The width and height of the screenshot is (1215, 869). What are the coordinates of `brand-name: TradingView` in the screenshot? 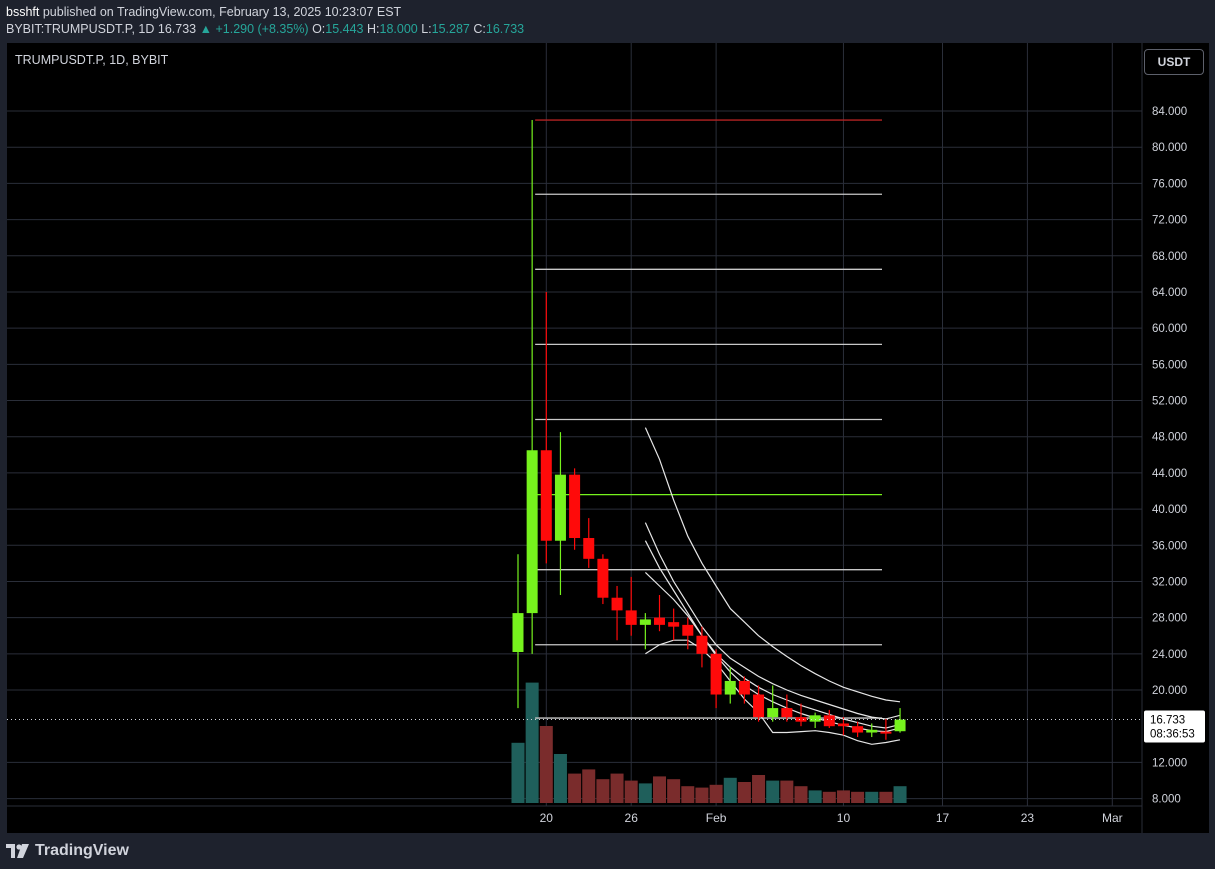 It's located at (82, 850).